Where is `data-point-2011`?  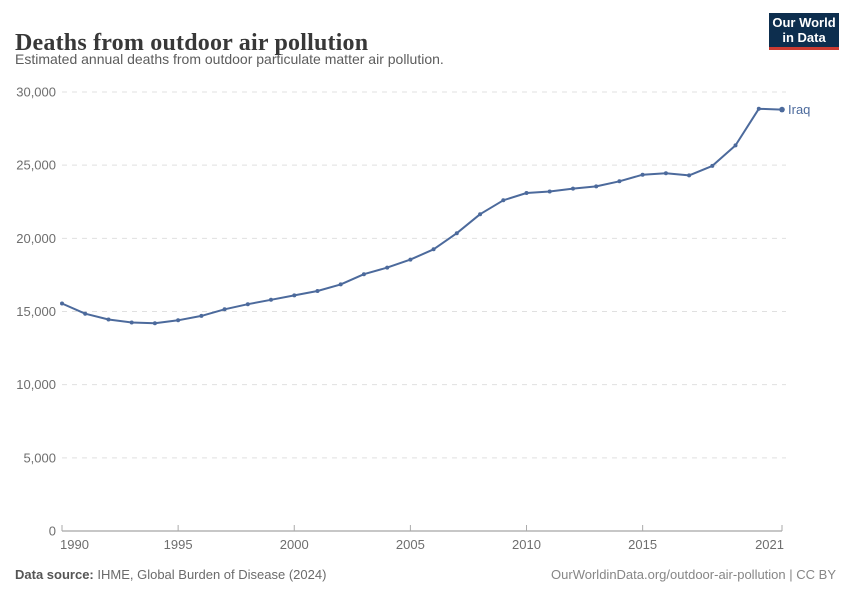 data-point-2011 is located at coordinates (549, 191).